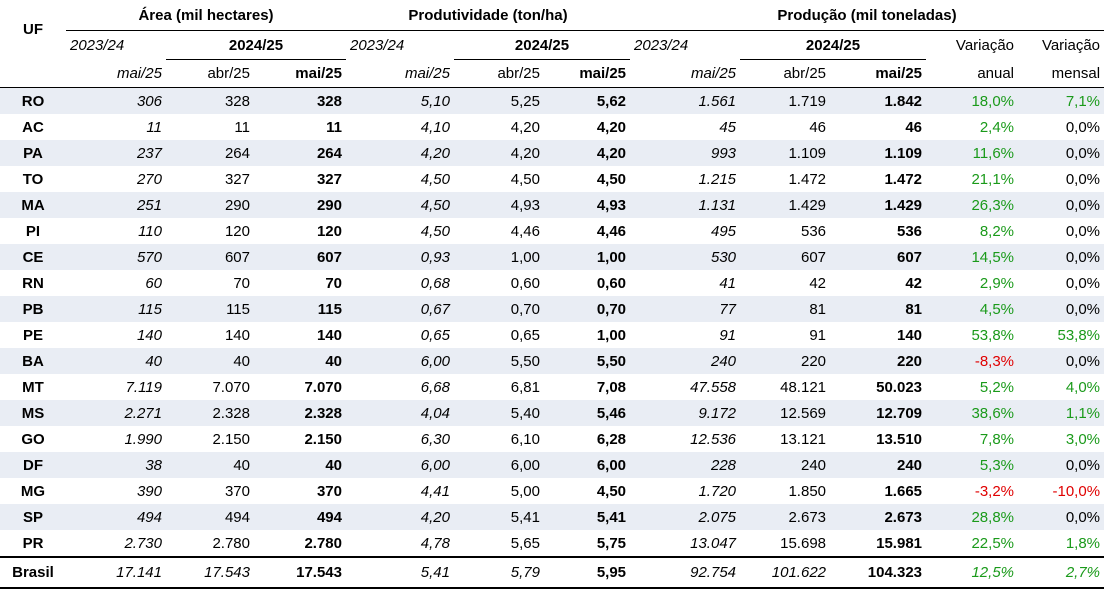  I want to click on cell-var-mensal: 1,1%, so click(1061, 413).